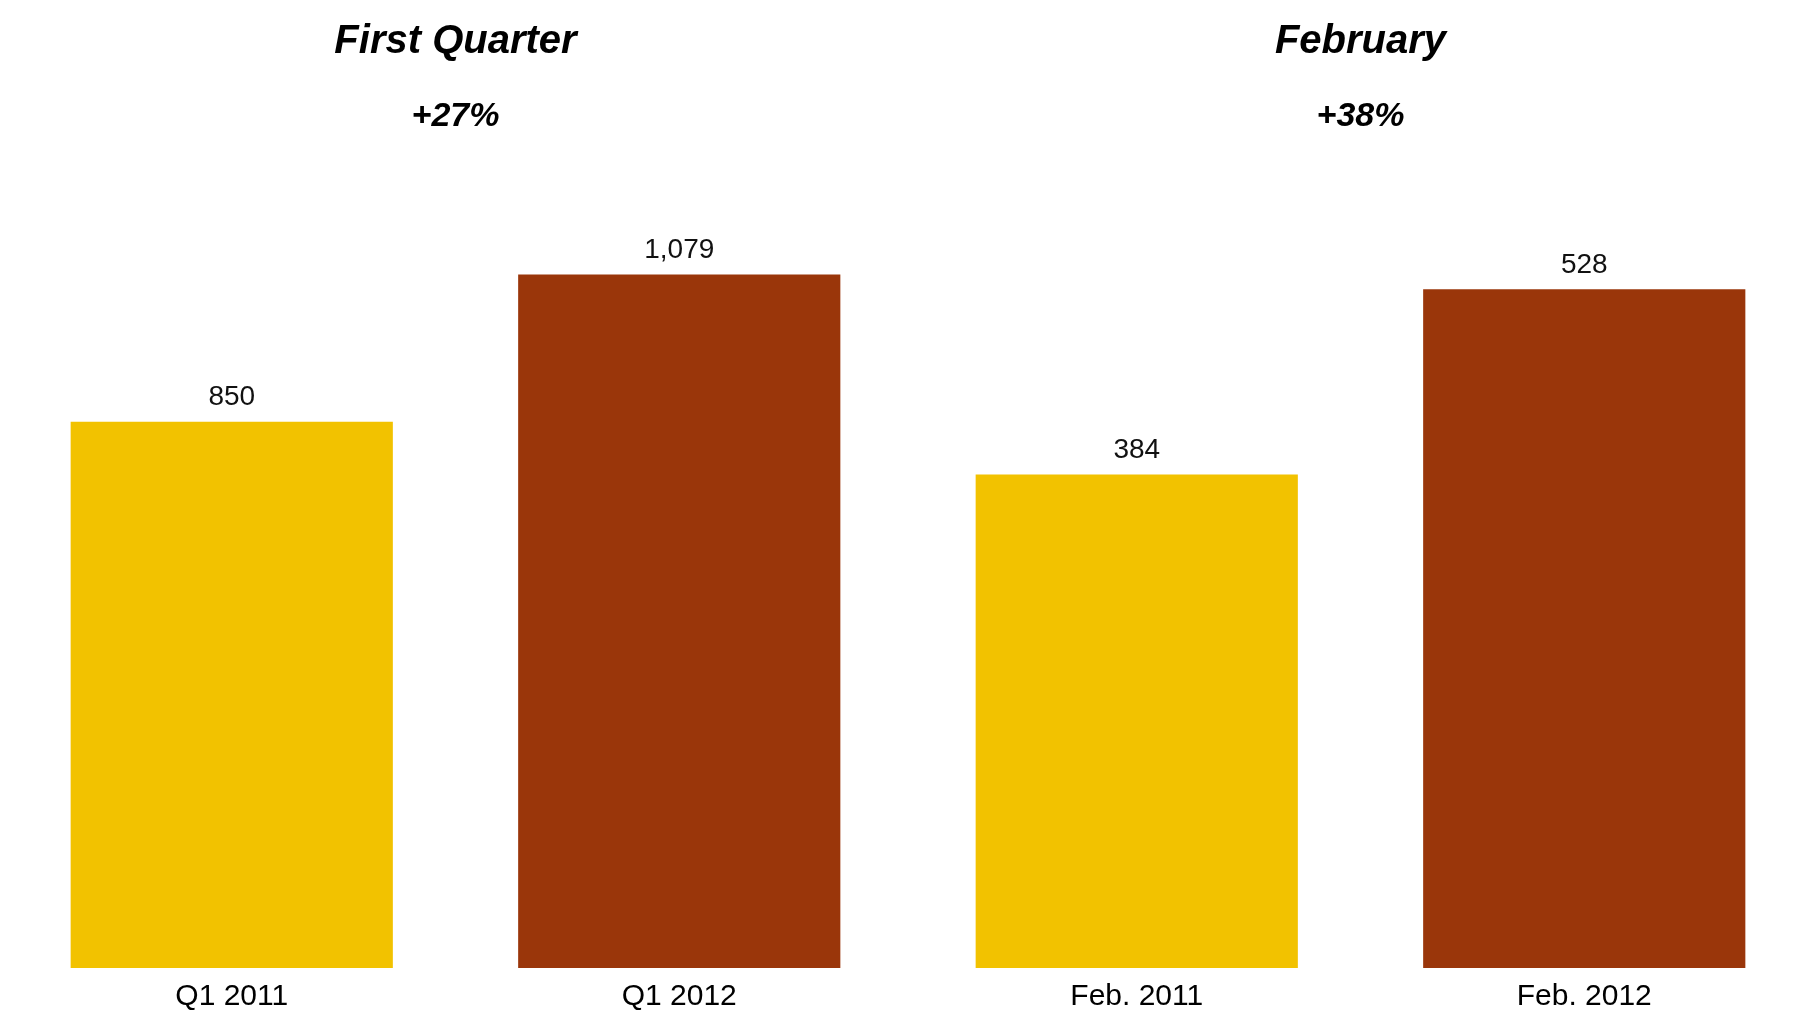 Image resolution: width=1818 pixels, height=1035 pixels. Describe the element at coordinates (1137, 995) in the screenshot. I see `x-tick-label: Feb. 2011` at that location.